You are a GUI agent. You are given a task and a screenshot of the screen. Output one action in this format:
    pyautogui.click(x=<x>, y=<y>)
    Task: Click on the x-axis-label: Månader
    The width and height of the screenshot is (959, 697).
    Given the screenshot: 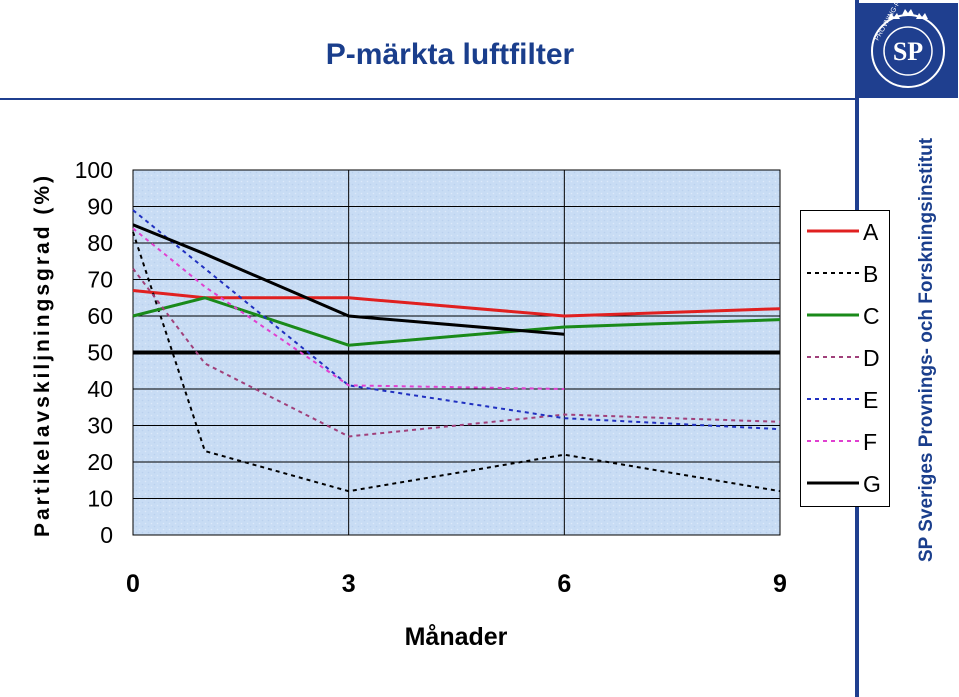 What is the action you would take?
    pyautogui.click(x=456, y=637)
    